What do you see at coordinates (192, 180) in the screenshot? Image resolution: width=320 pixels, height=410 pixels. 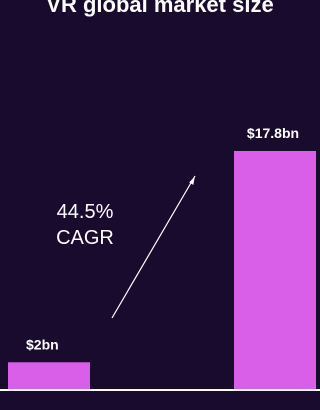 I see `growth-arrow-head-icon` at bounding box center [192, 180].